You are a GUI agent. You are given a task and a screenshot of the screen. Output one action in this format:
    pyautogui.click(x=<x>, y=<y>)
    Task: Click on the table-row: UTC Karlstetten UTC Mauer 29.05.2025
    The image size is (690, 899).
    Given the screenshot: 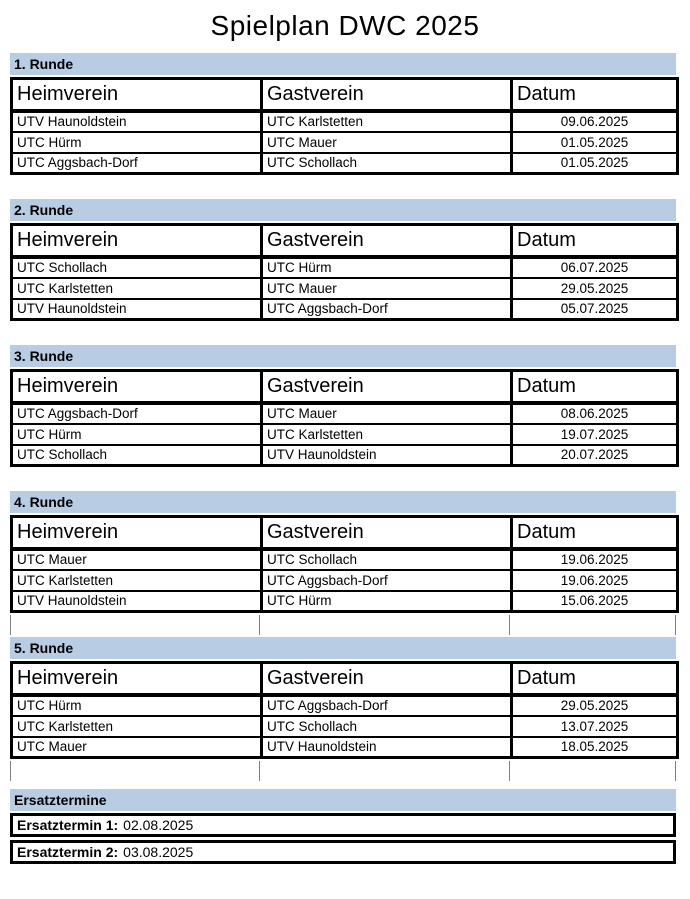 What is the action you would take?
    pyautogui.click(x=344, y=288)
    